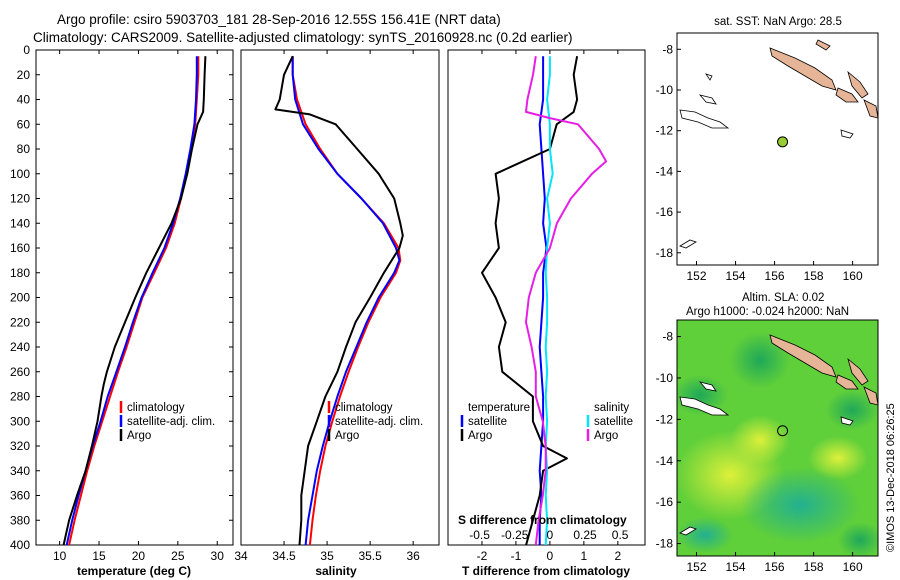  I want to click on x-tick-label: 34, so click(241, 556).